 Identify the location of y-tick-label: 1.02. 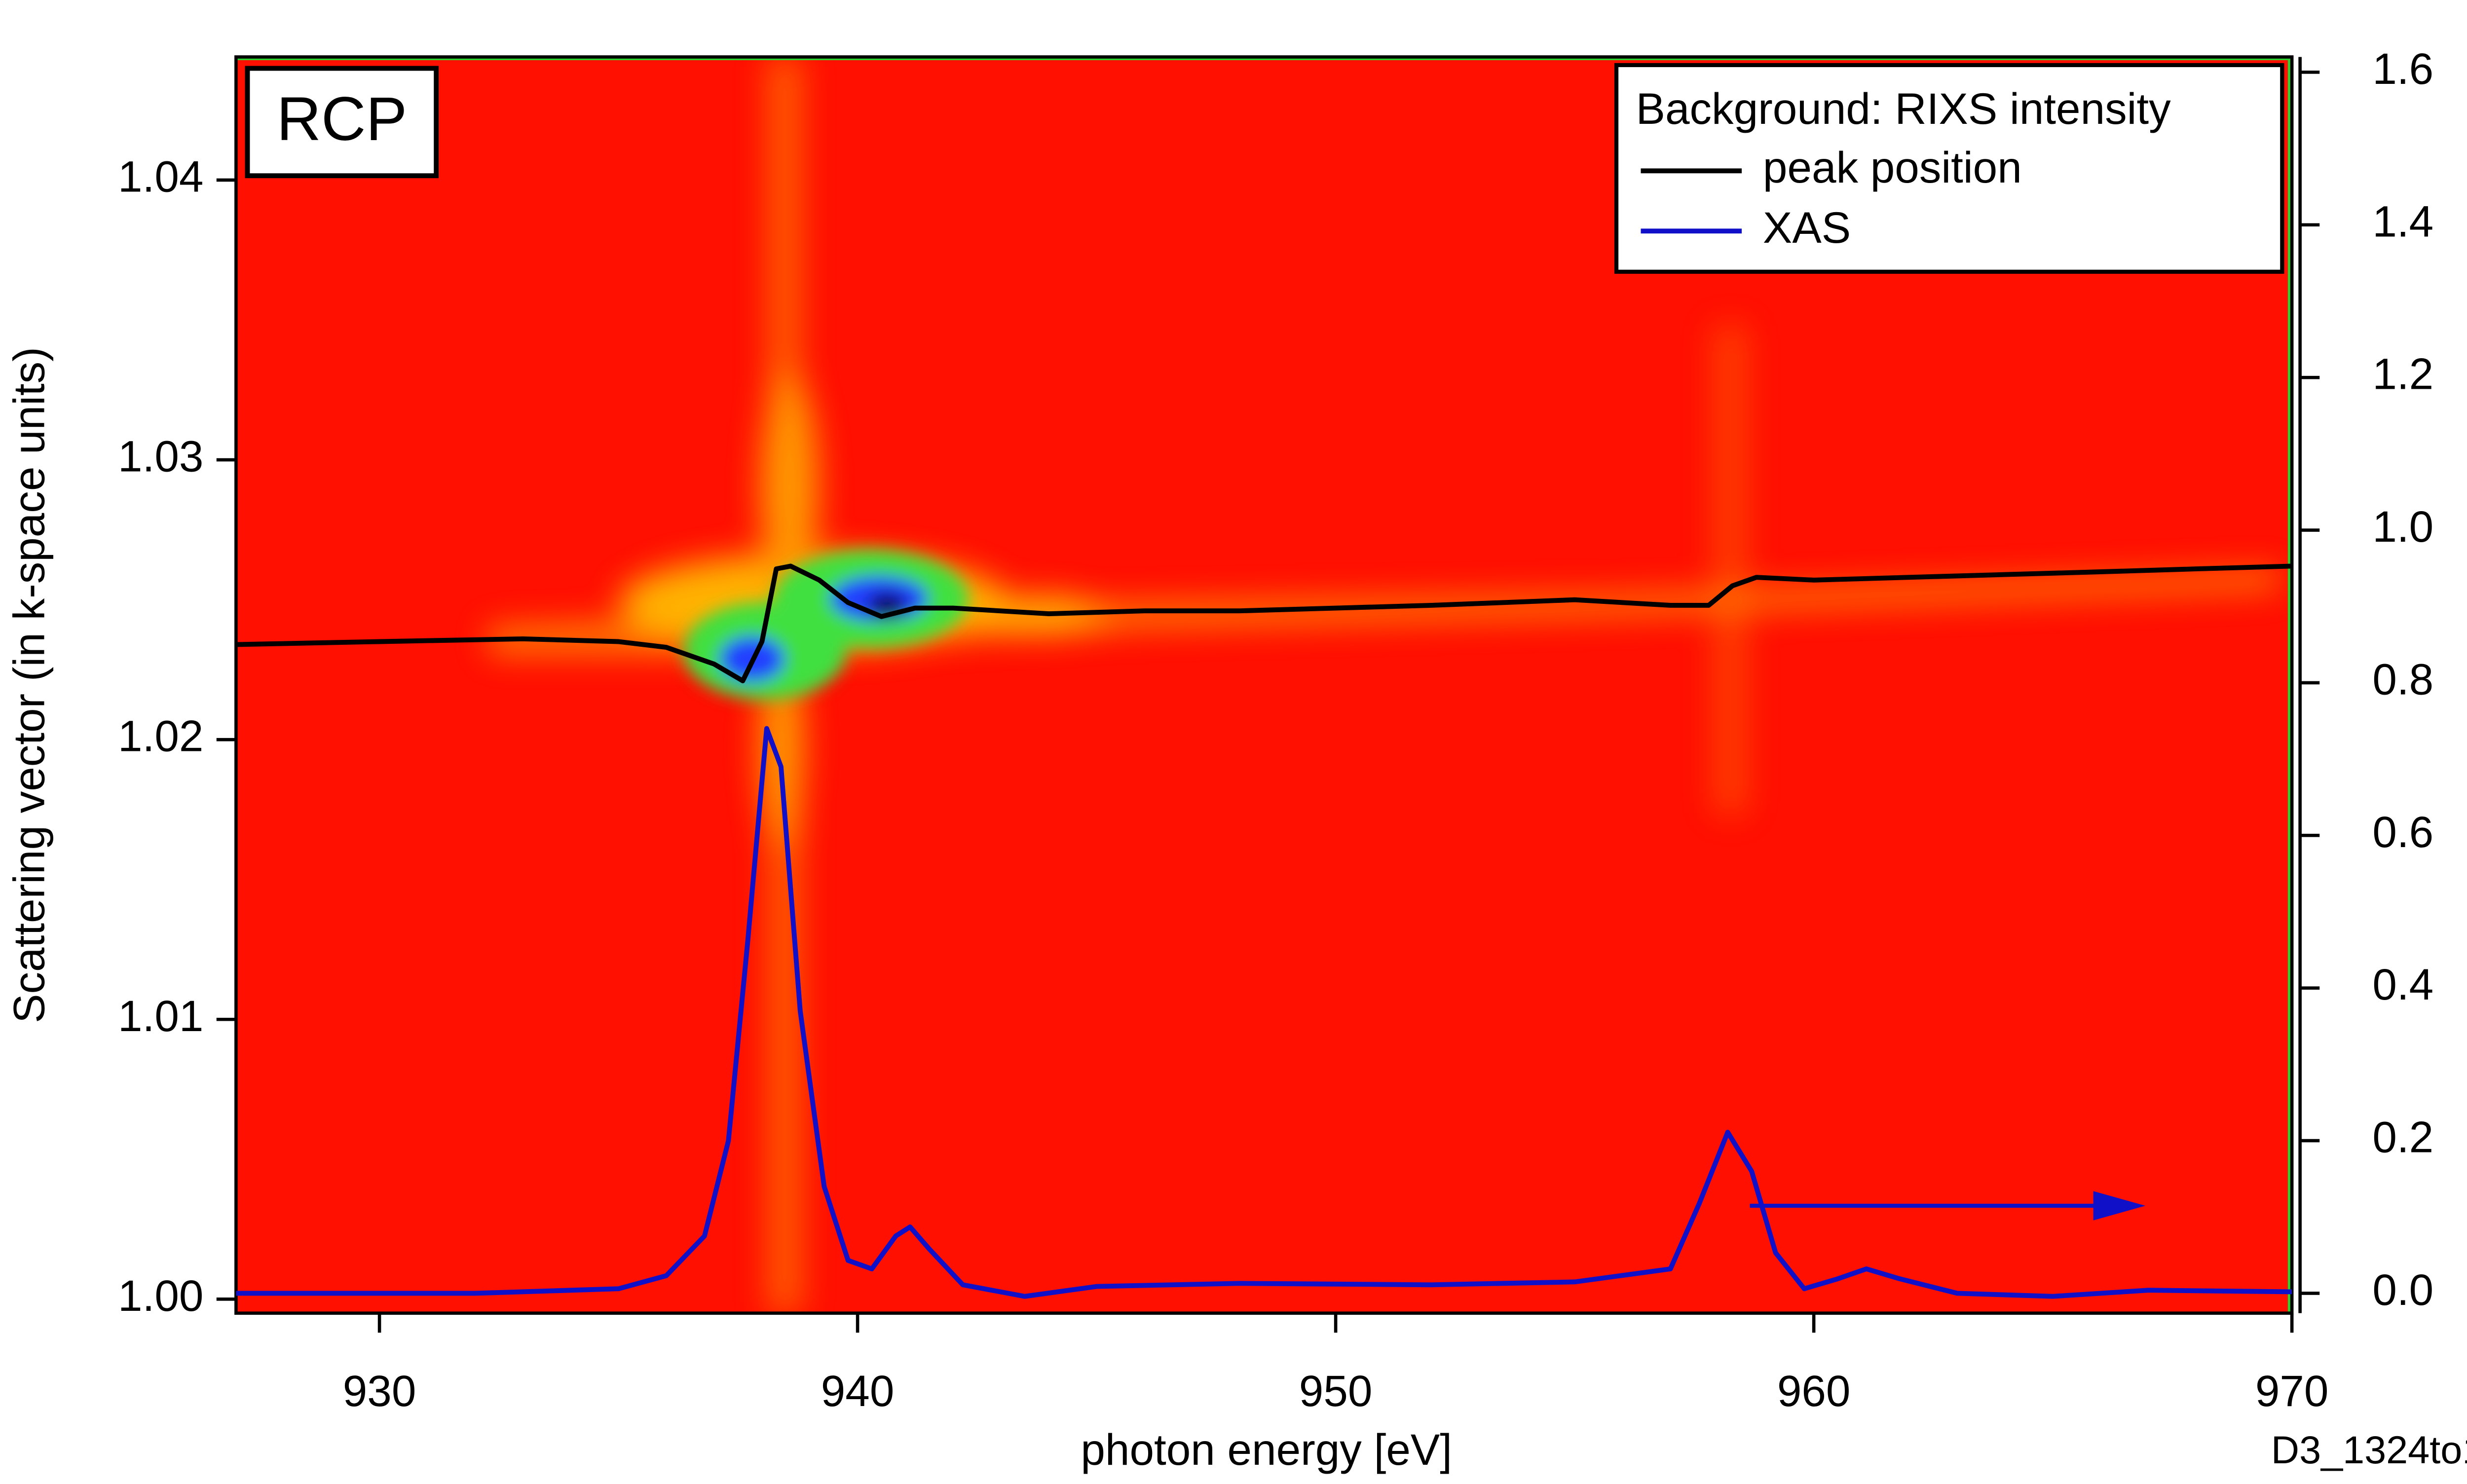
(160, 736).